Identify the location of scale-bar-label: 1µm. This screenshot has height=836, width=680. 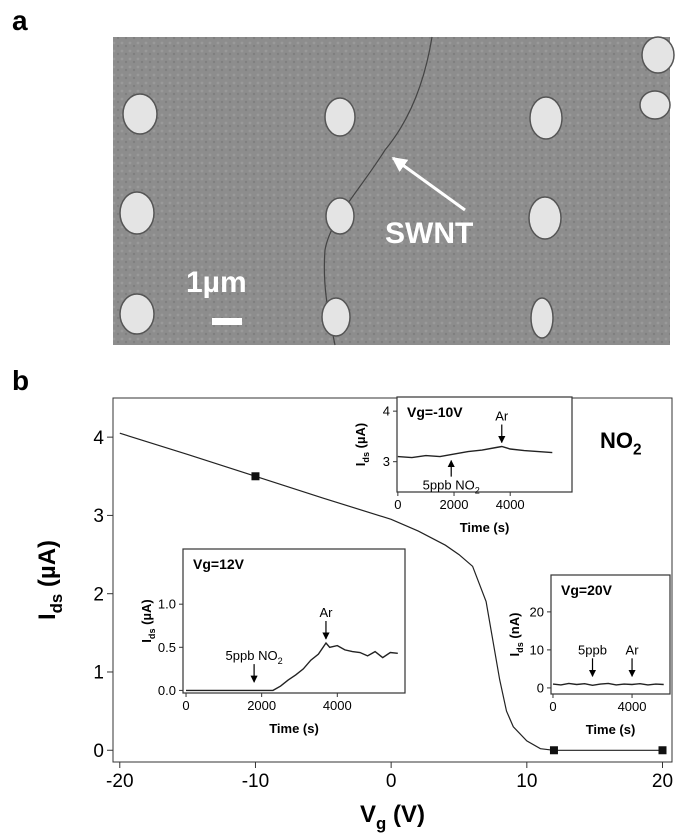
(216, 282).